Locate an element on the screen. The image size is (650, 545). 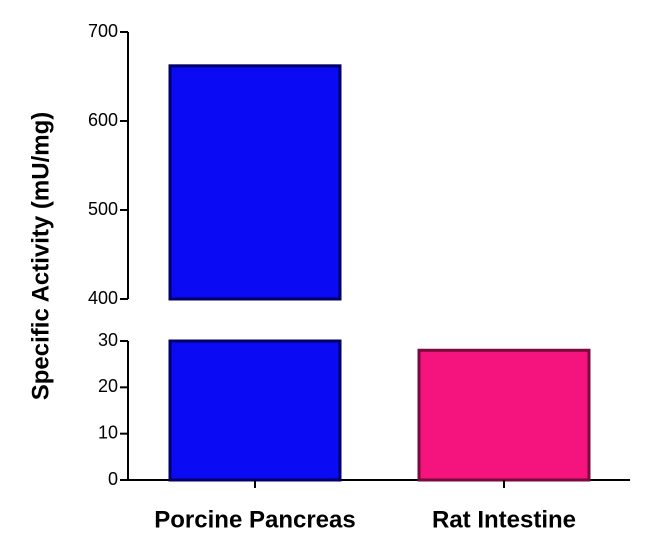
y-tick-label: 500 is located at coordinates (103, 209).